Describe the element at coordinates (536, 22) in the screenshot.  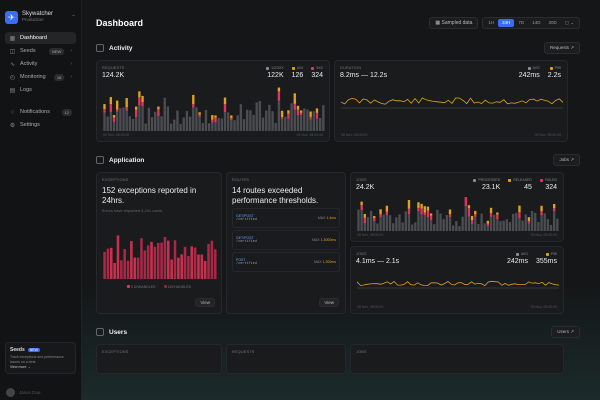
I see `range-14d: 14D` at that location.